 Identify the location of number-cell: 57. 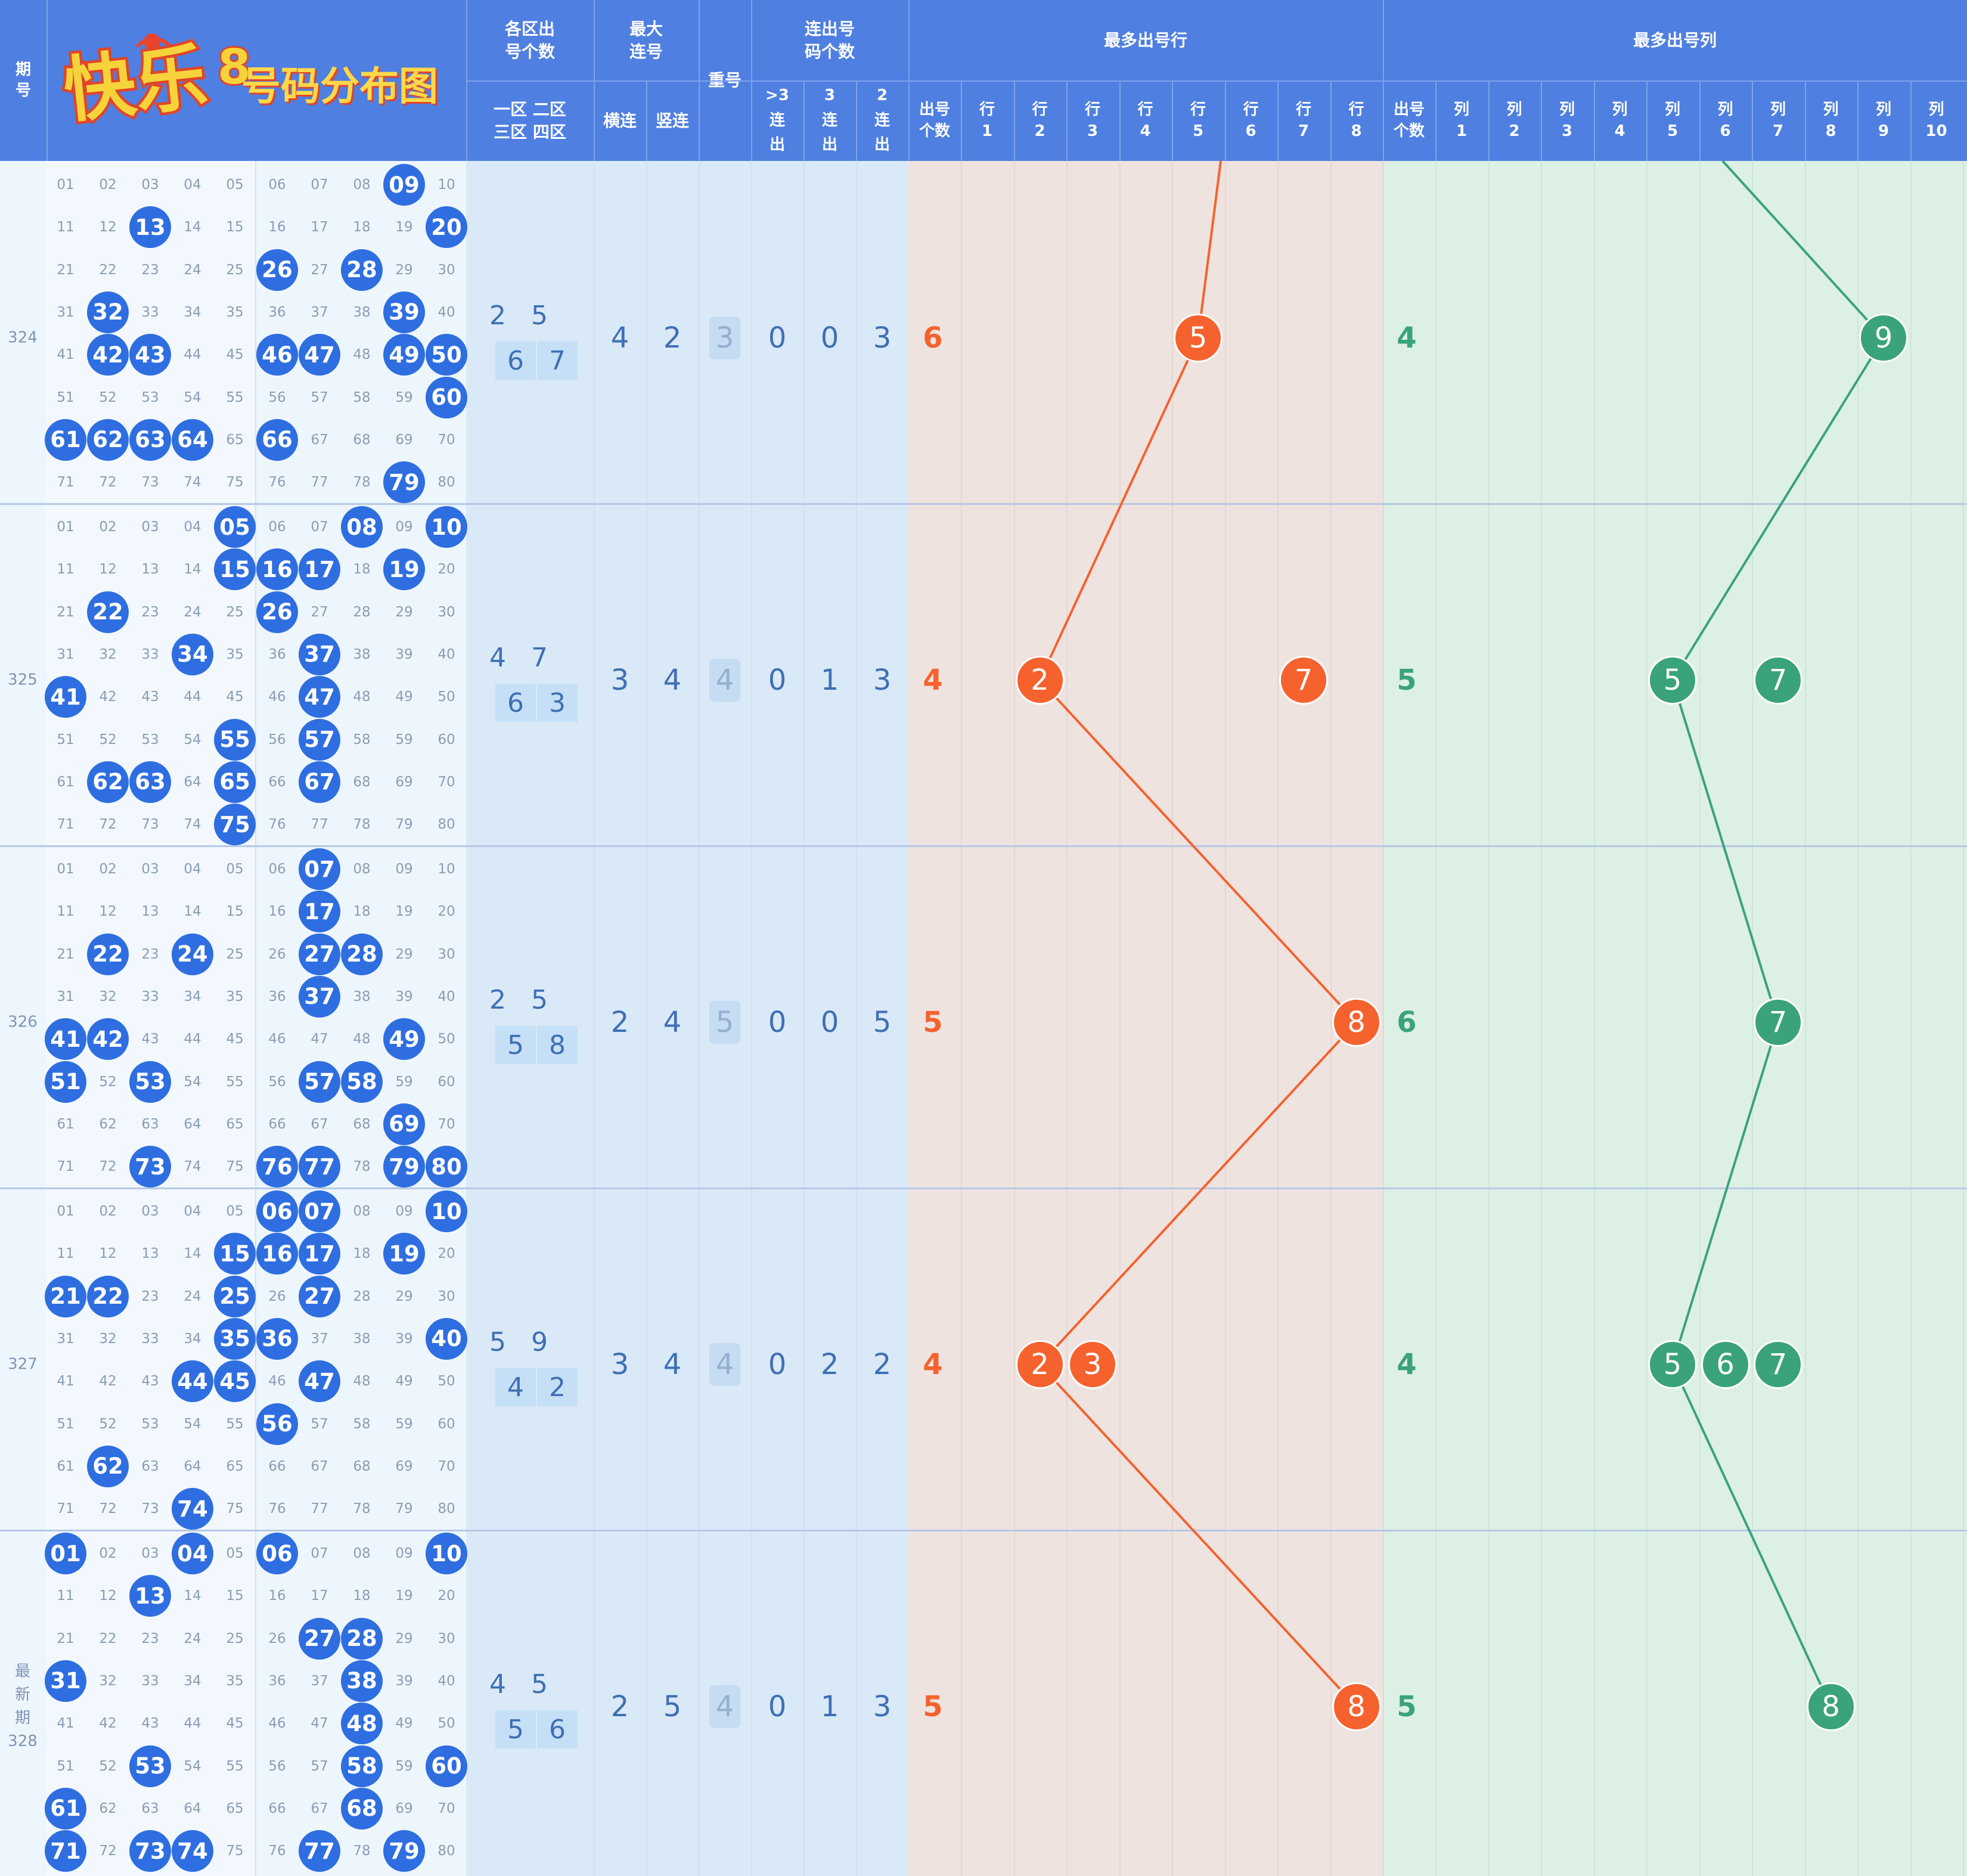
(319, 1424).